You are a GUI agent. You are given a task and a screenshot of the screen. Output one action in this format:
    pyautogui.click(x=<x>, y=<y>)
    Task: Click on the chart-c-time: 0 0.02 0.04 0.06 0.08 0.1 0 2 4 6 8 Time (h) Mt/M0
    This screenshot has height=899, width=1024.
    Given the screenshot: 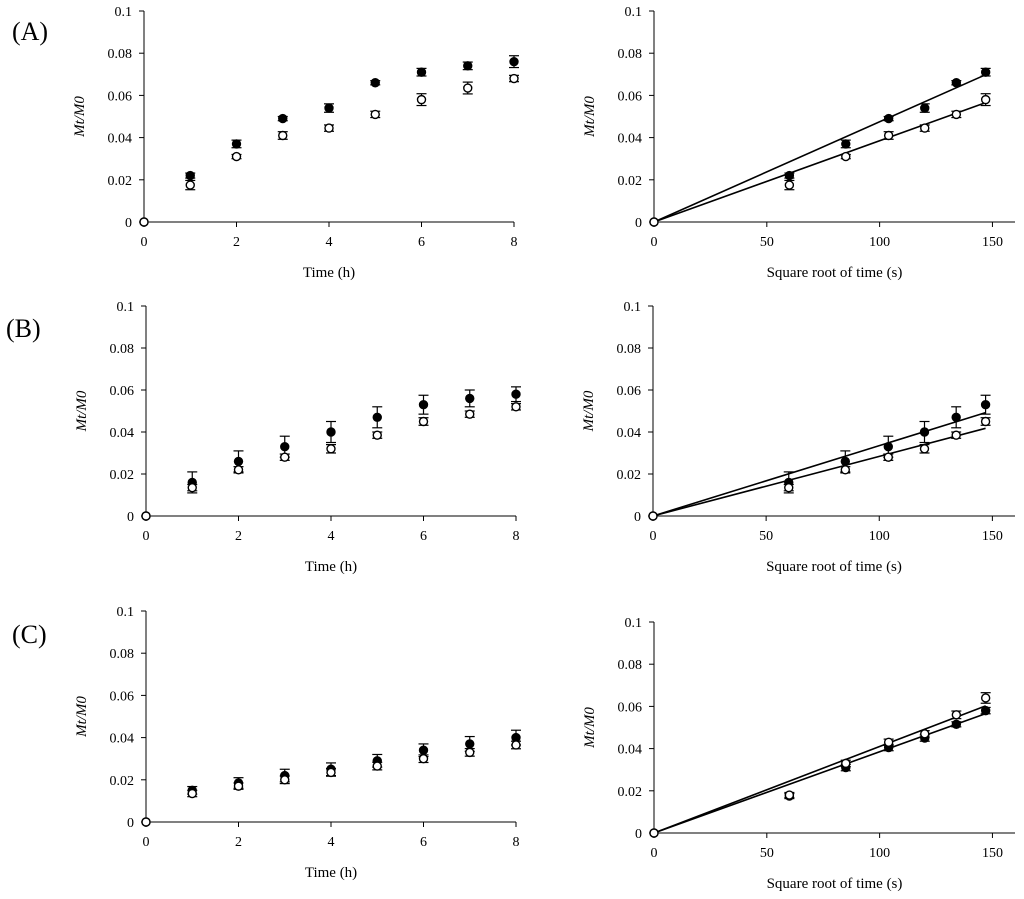 What is the action you would take?
    pyautogui.click(x=297, y=743)
    